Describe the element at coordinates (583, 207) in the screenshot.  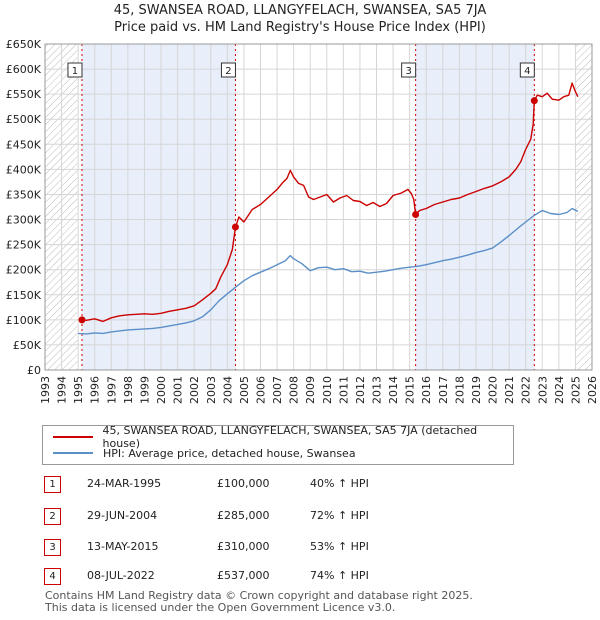
I see `hatched-region` at that location.